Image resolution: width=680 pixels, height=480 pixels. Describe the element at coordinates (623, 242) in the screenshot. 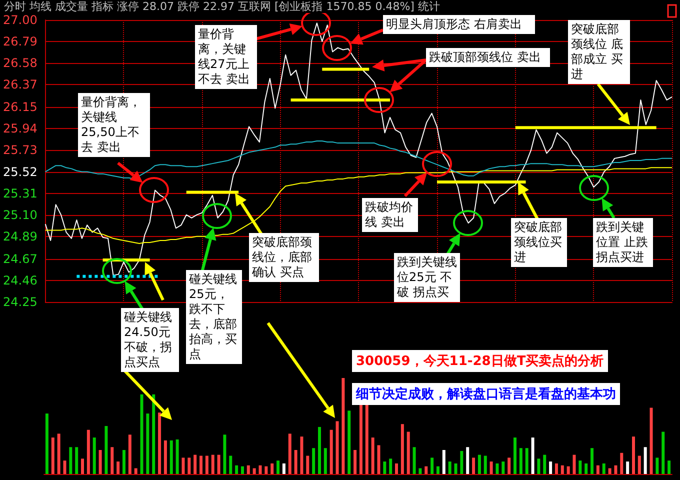

I see `annotation: 跌到关键位置 止跌拐点买进` at that location.